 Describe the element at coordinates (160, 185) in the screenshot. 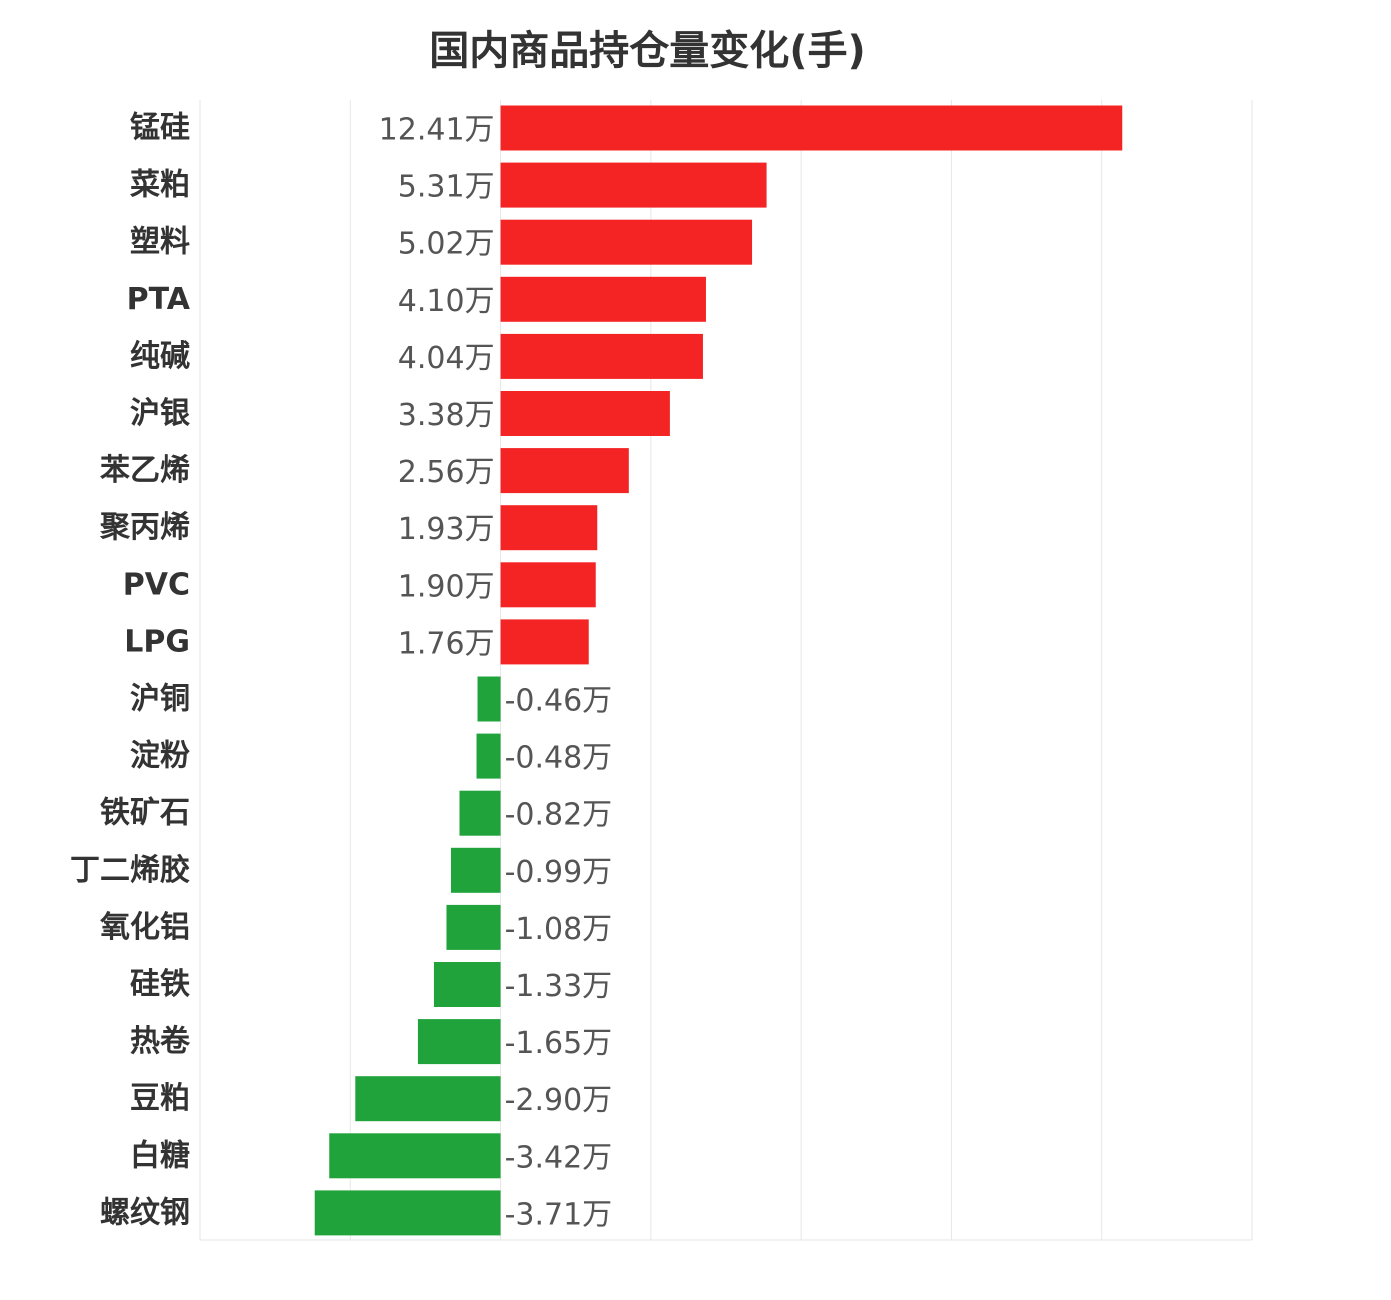

I see `category-label: 菜粕` at that location.